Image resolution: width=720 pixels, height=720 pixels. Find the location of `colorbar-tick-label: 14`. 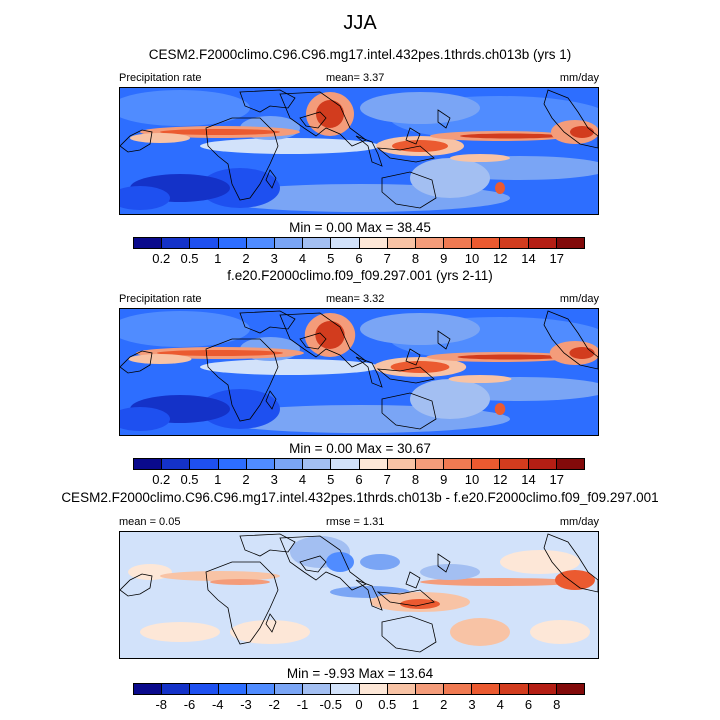

colorbar-tick-label: 14 is located at coordinates (528, 258).